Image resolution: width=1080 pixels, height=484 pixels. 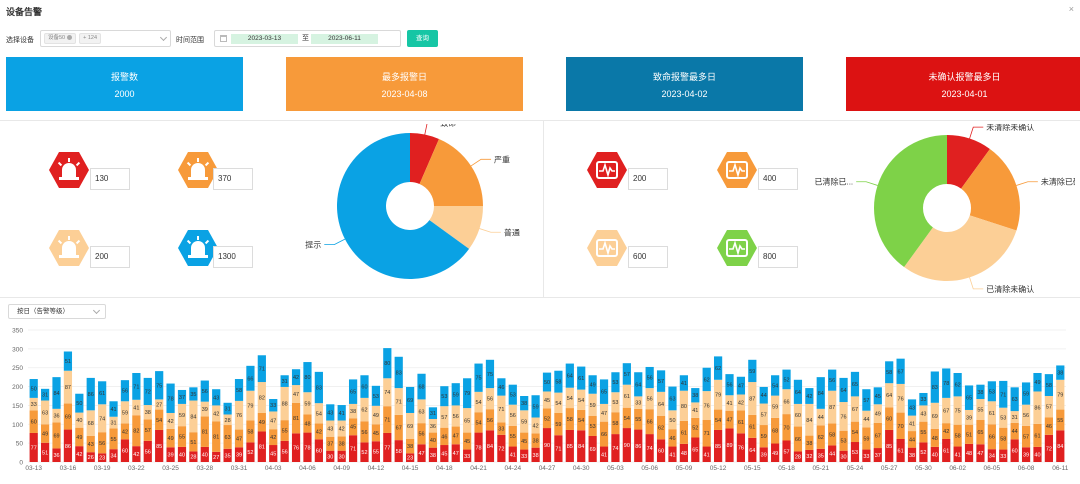 I want to click on query-button: 查询, so click(x=422, y=38).